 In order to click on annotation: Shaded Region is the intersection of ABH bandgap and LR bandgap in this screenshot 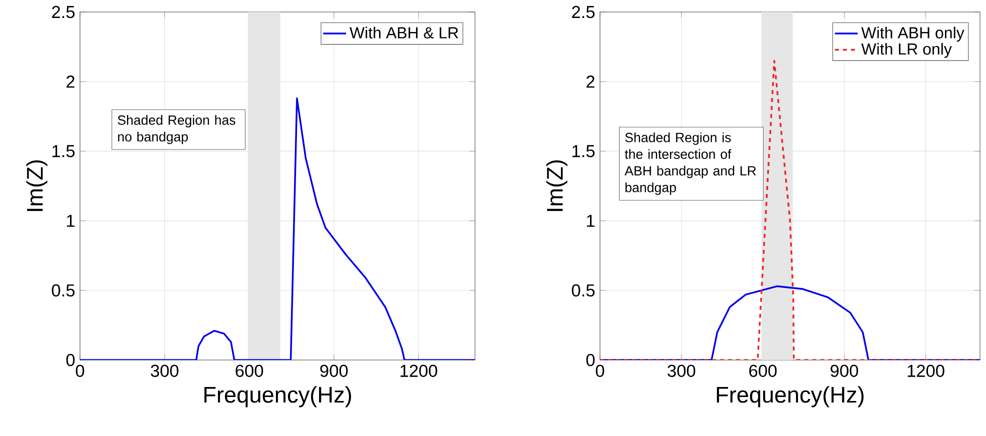, I will do `click(690, 163)`.